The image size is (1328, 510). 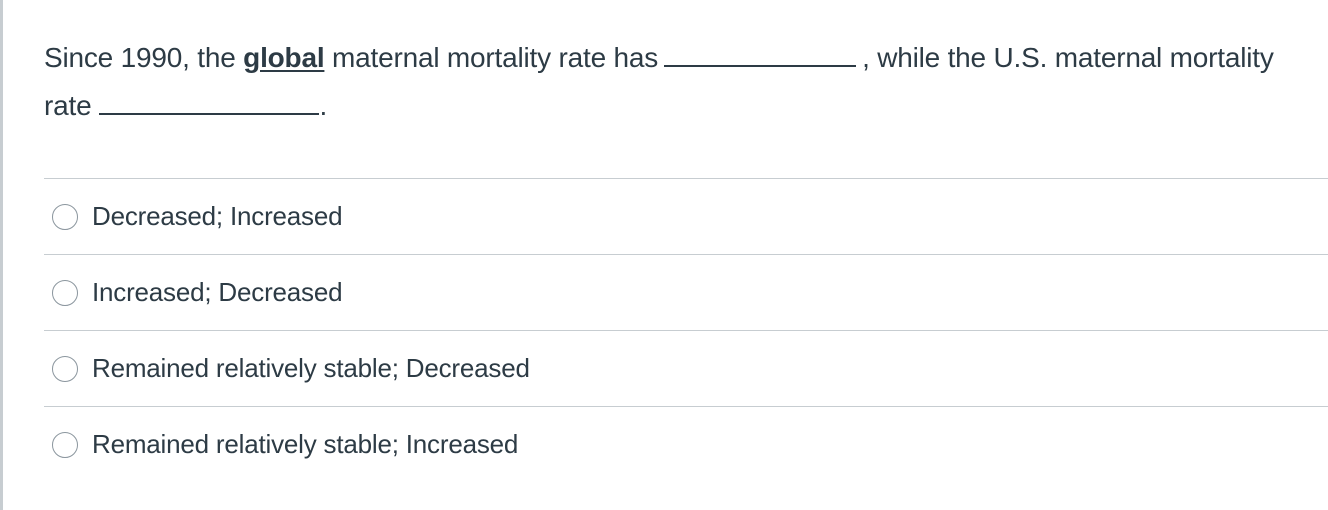 I want to click on answer-option-1: Decreased; Increased, so click(x=686, y=216).